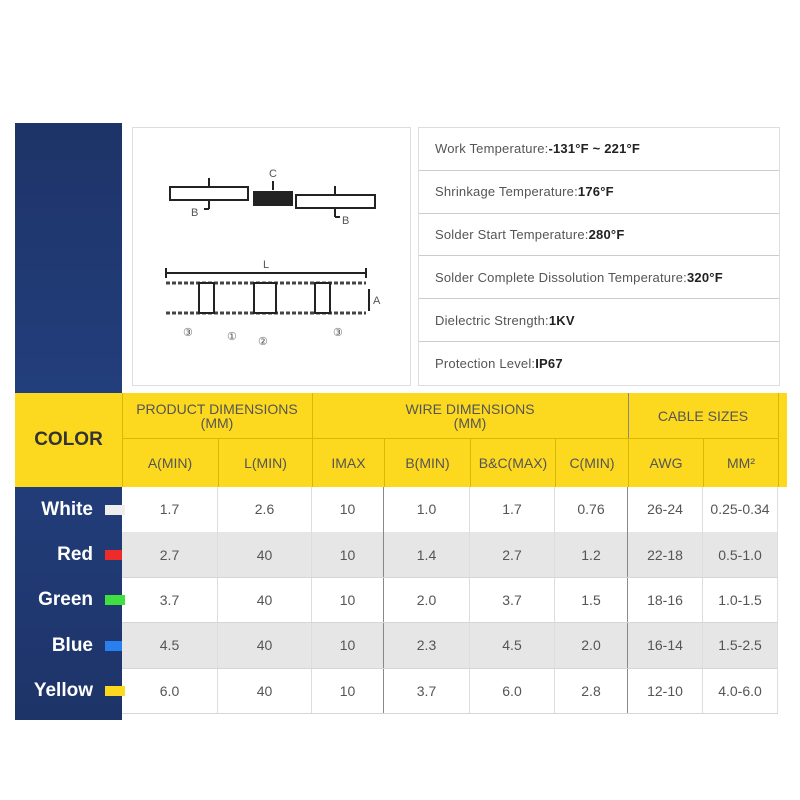 This screenshot has height=800, width=800. I want to click on group-product-dimensions: PRODUCT DIMENSIONS (MM), so click(217, 415).